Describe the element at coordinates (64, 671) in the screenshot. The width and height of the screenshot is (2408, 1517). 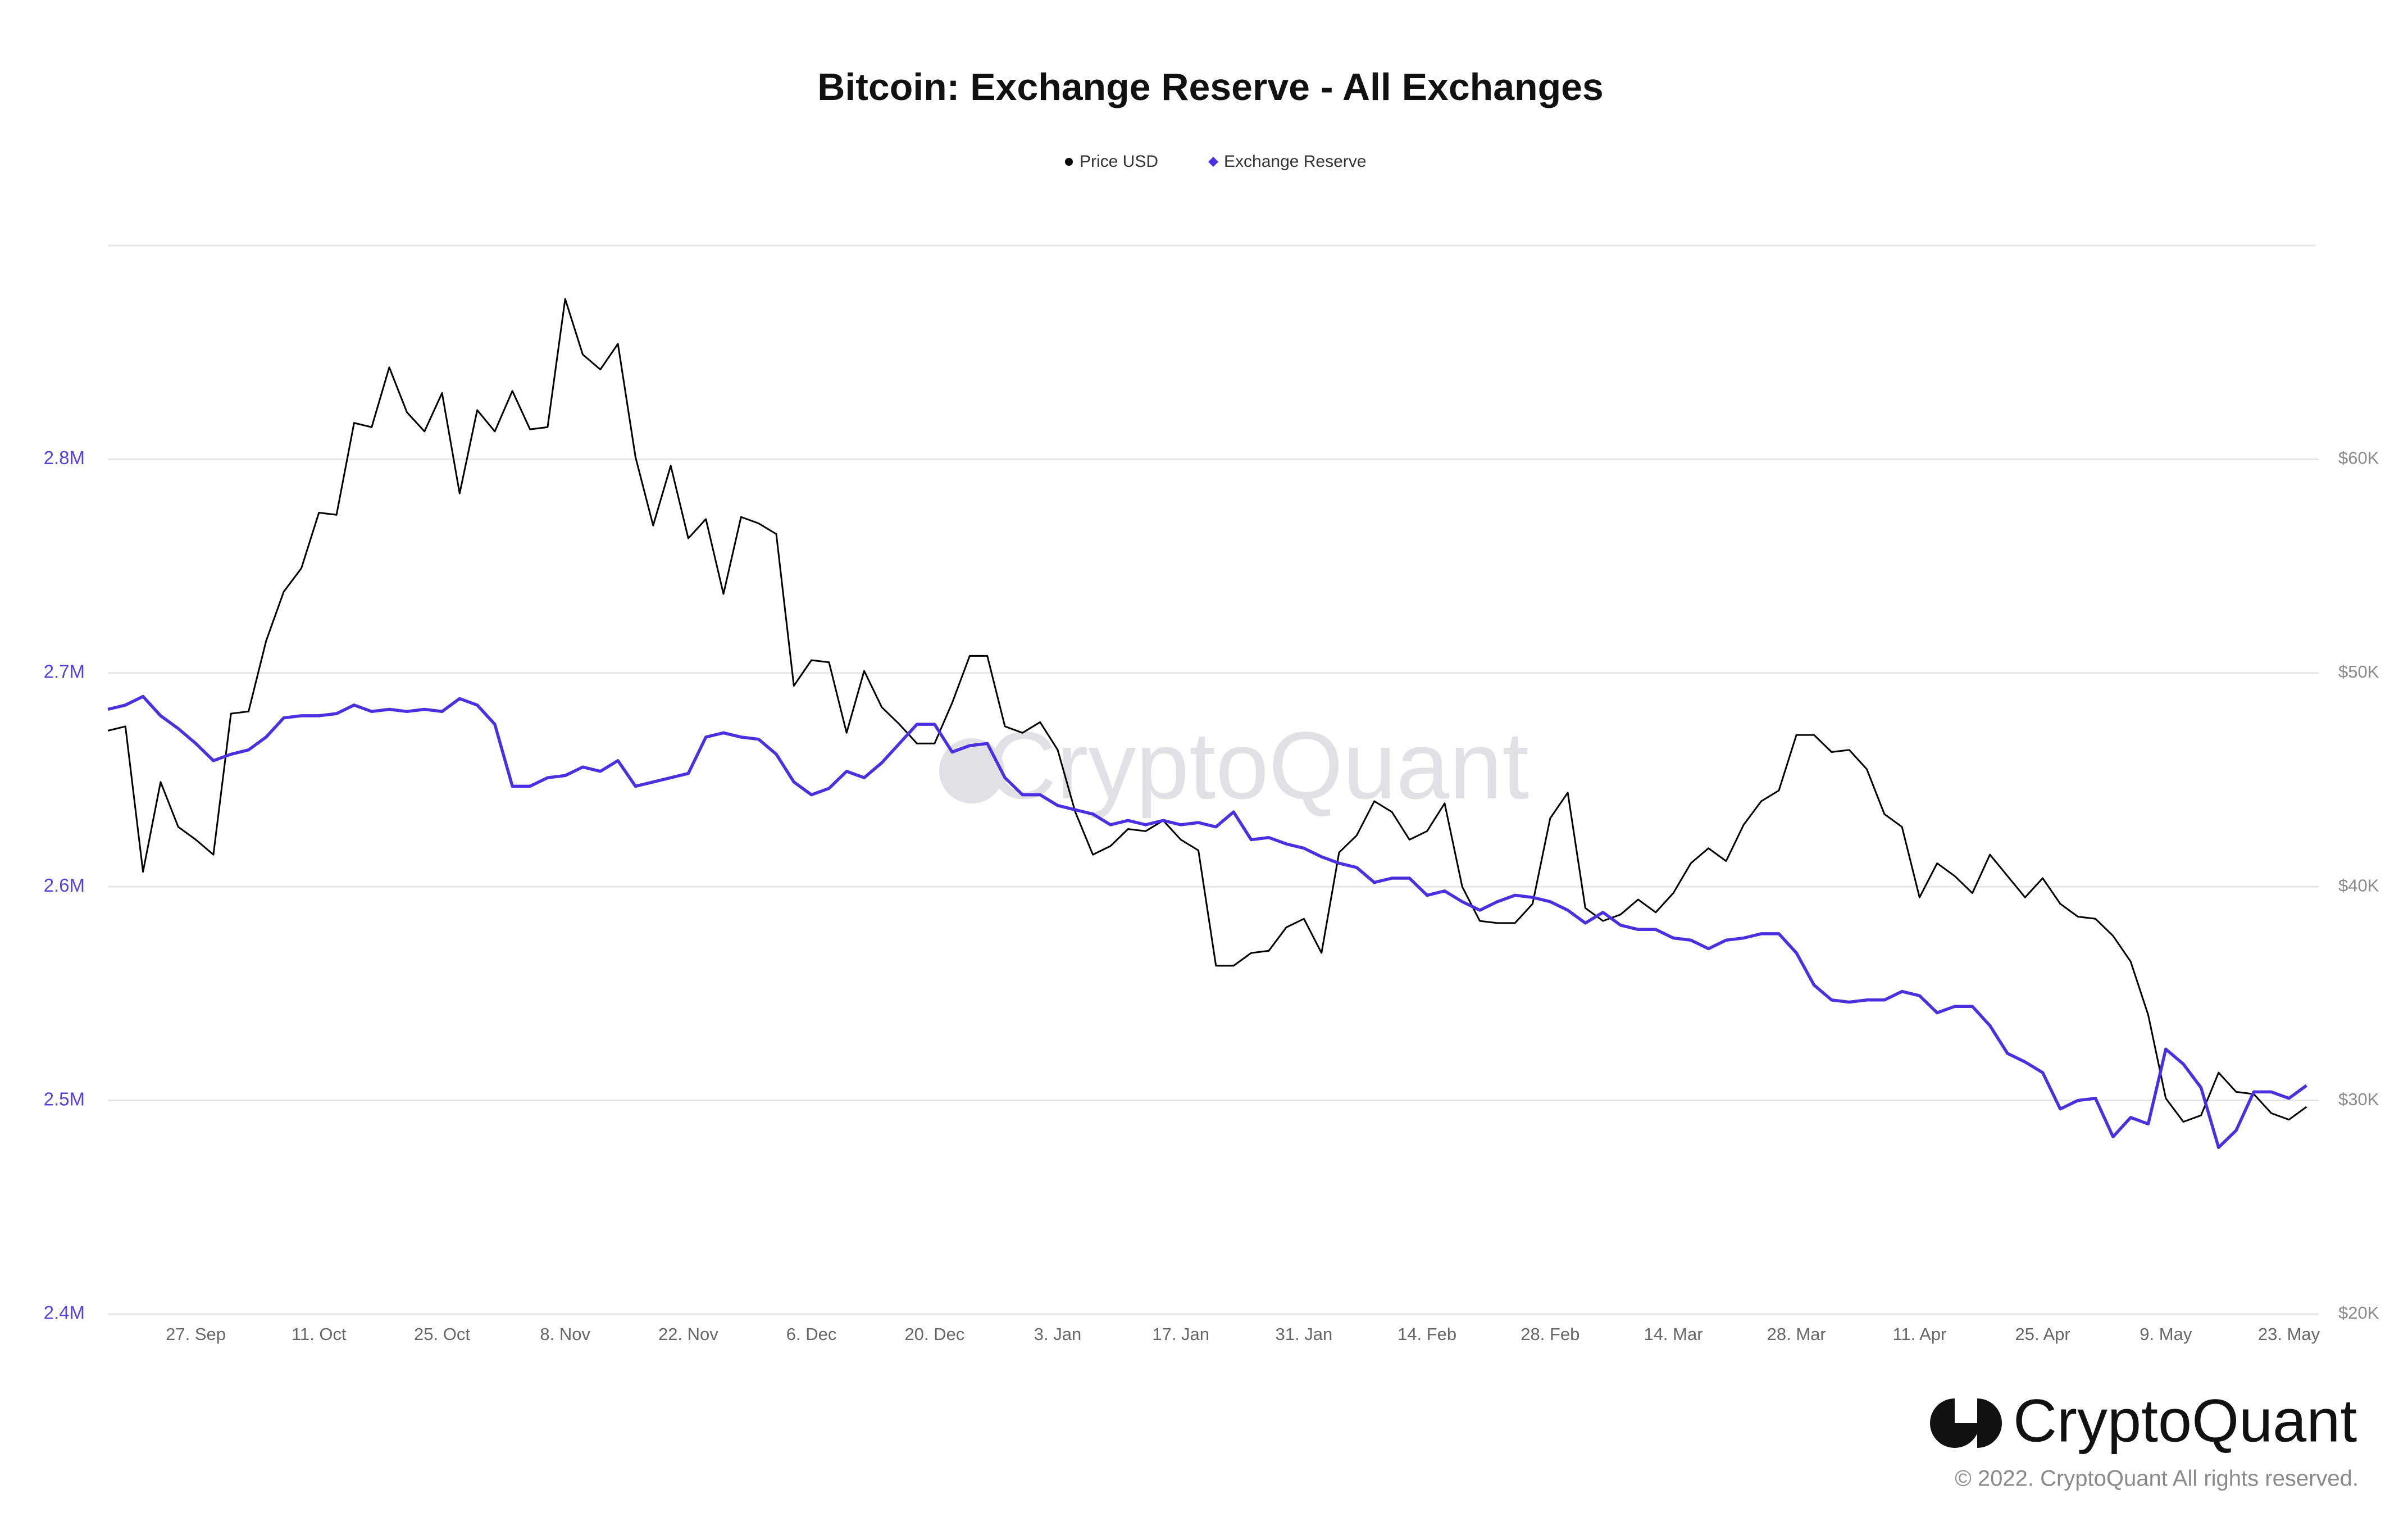
I see `y-tick-label: 2.7M` at that location.